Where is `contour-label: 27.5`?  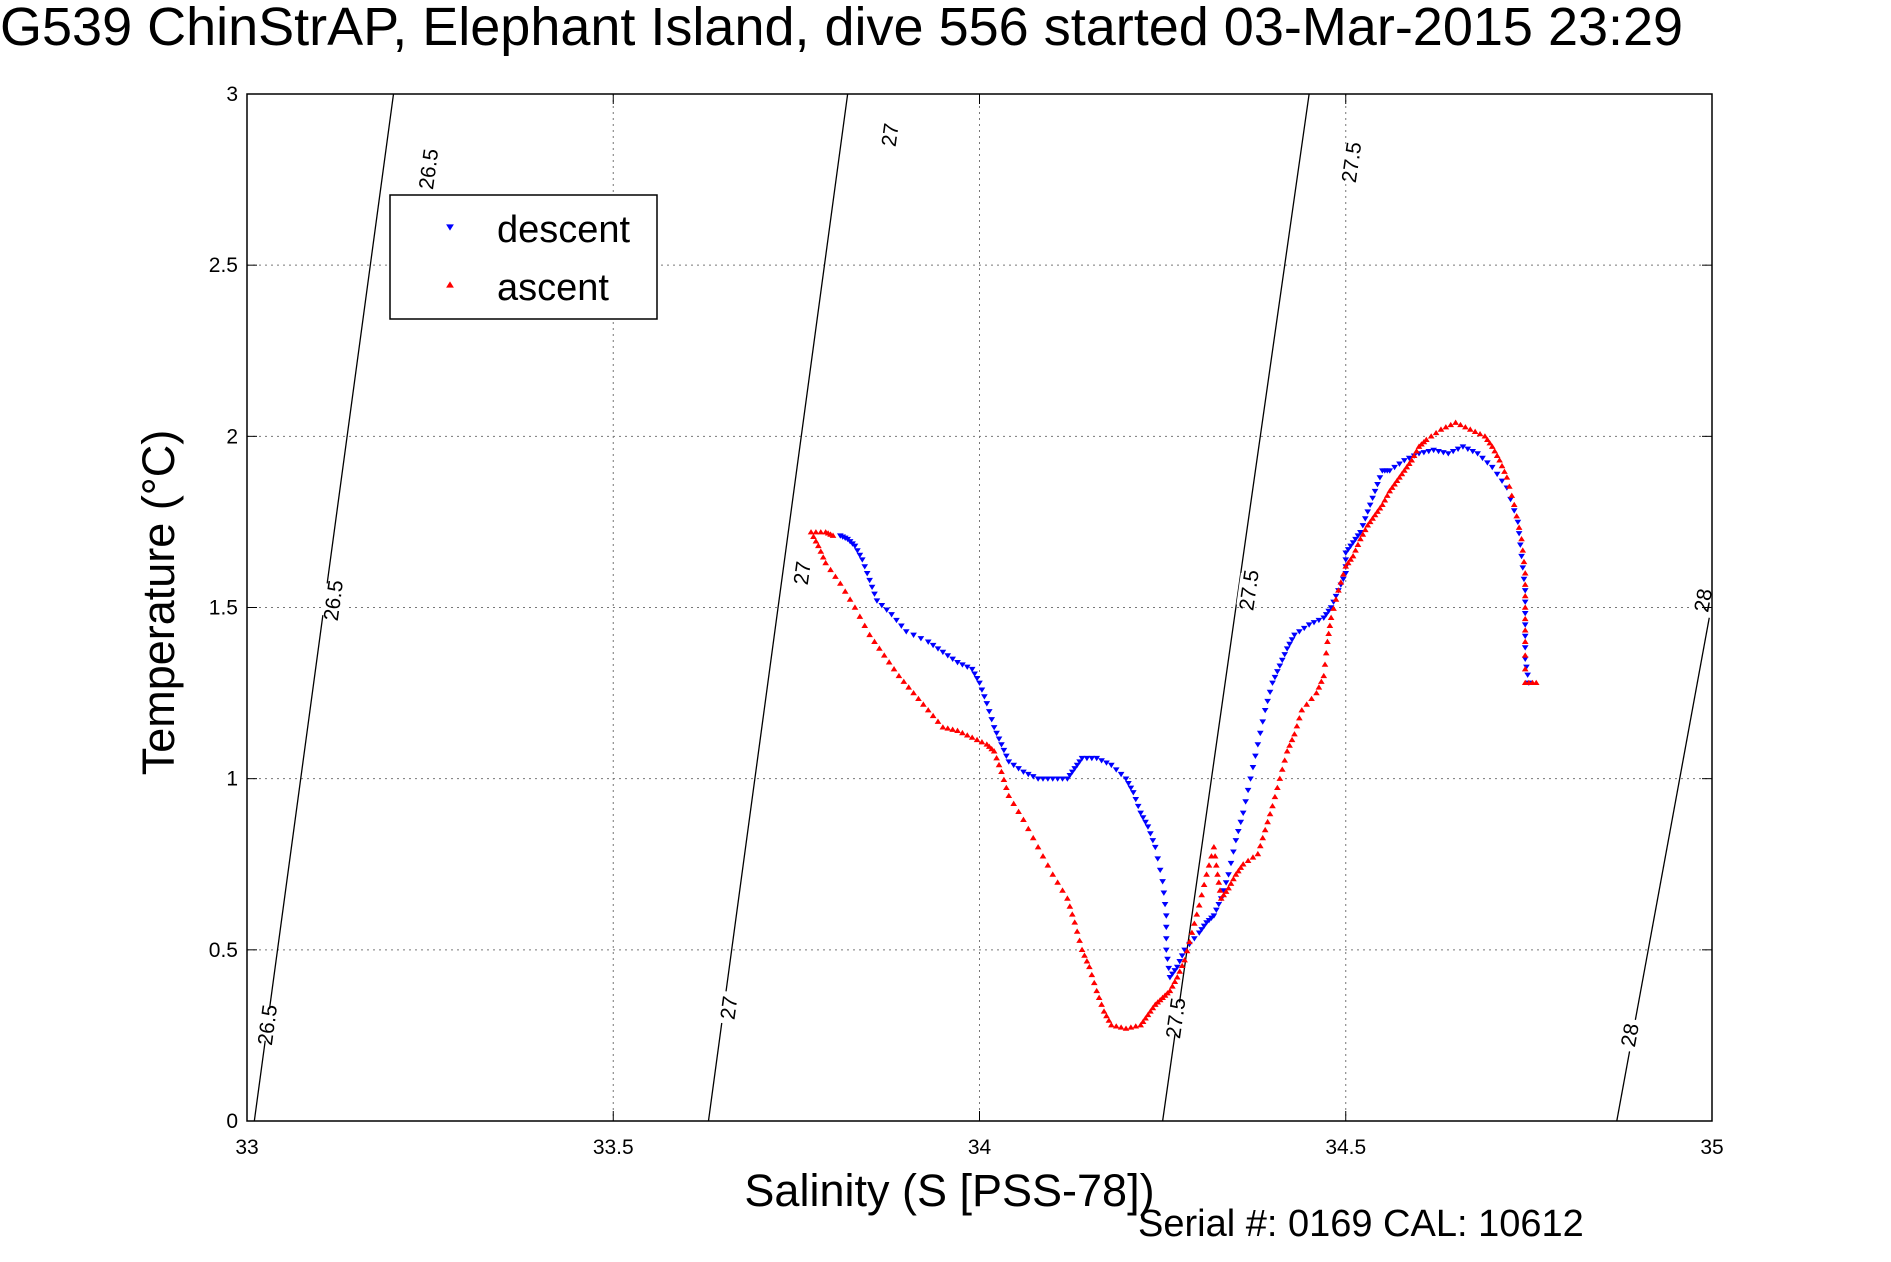 contour-label: 27.5 is located at coordinates (1176, 1018).